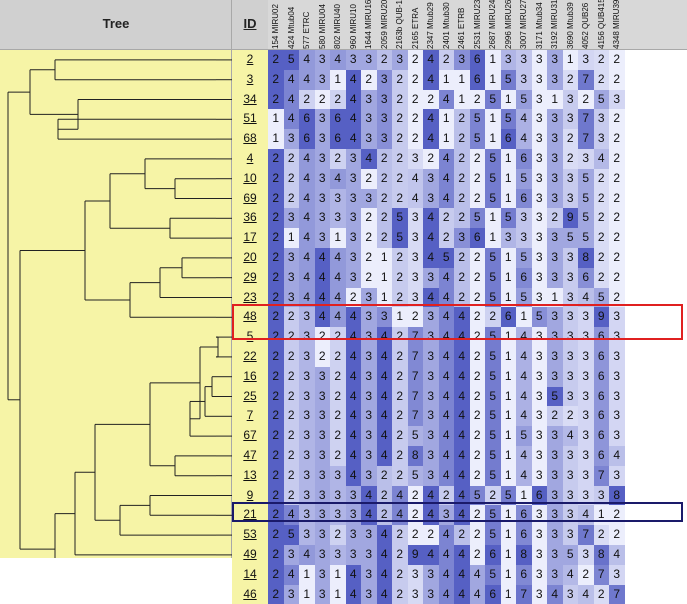 The width and height of the screenshot is (687, 604). What do you see at coordinates (250, 297) in the screenshot?
I see `strain-id: 23` at bounding box center [250, 297].